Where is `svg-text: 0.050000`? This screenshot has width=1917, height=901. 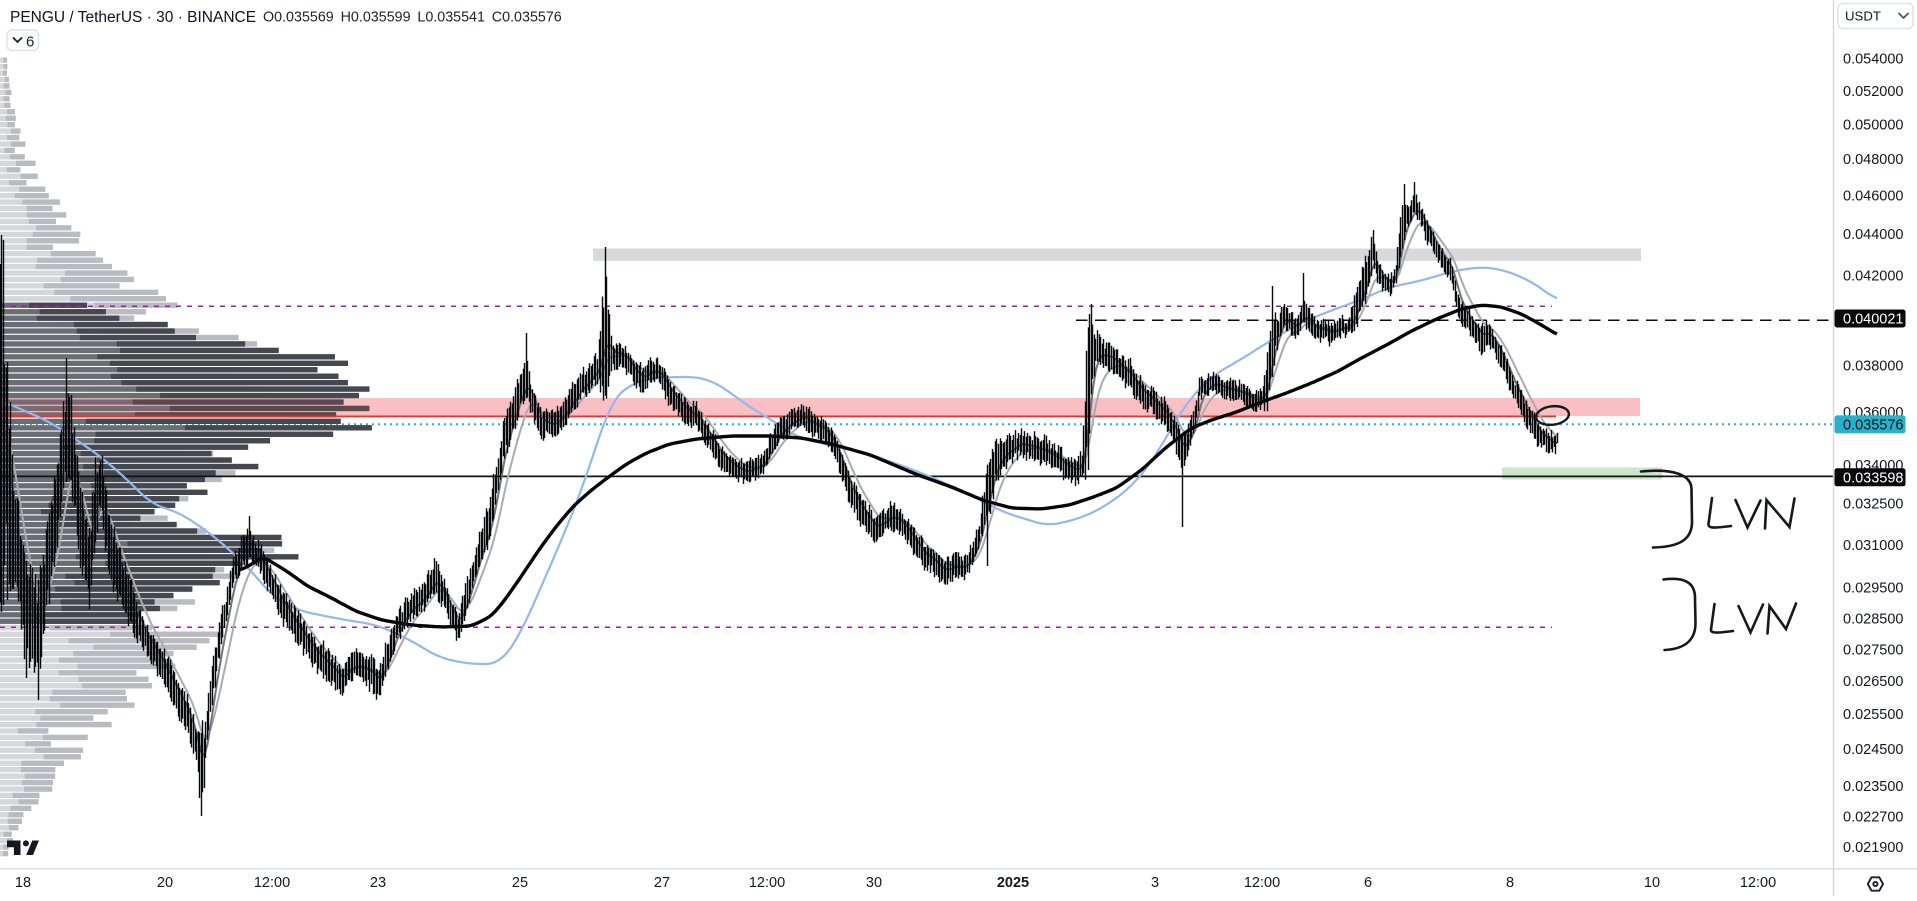 svg-text: 0.050000 is located at coordinates (1873, 125).